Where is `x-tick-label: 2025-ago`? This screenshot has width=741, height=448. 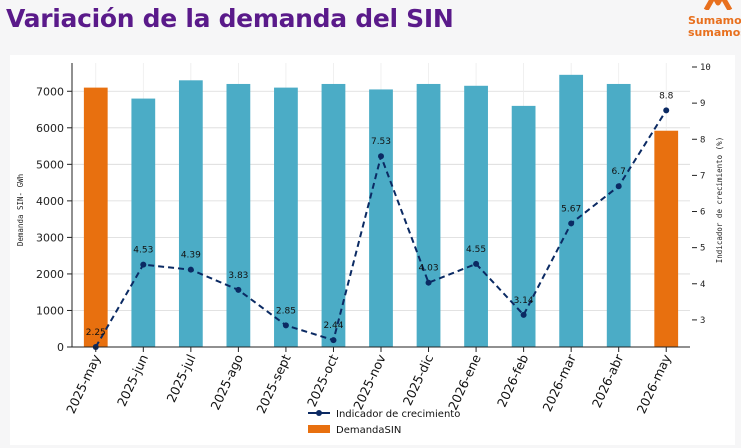
x-tick-label: 2025-ago is located at coordinates (226, 382).